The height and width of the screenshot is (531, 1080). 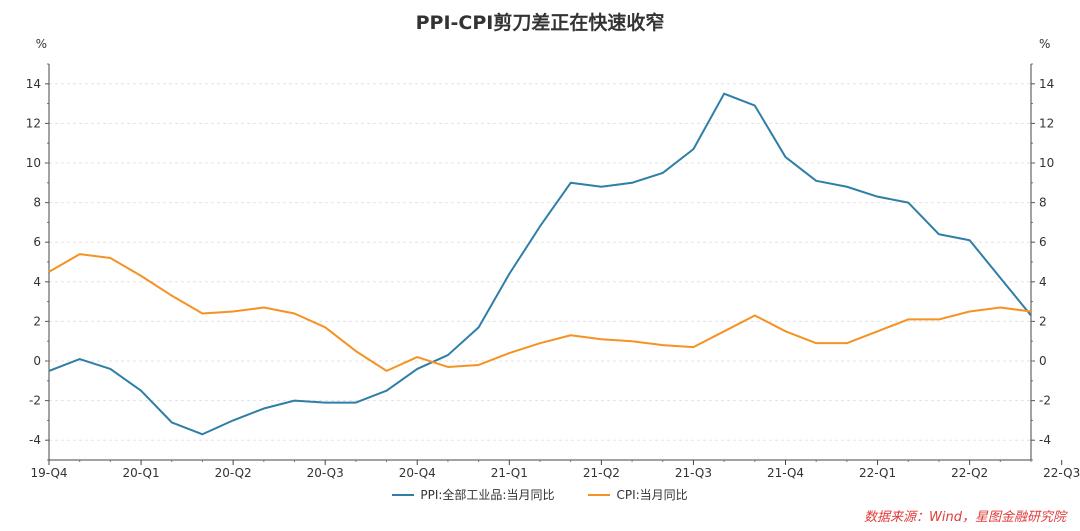 I want to click on x-tick-label: 20-Q4, so click(x=417, y=473).